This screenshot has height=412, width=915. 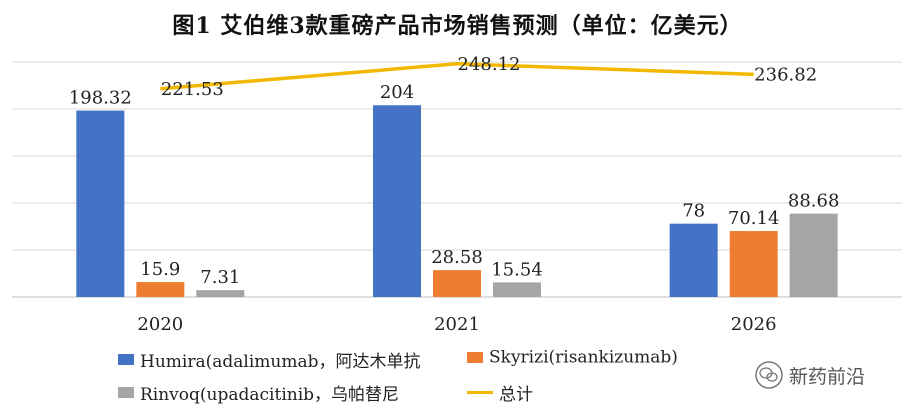 What do you see at coordinates (160, 324) in the screenshot?
I see `x-tick-label: 2020` at bounding box center [160, 324].